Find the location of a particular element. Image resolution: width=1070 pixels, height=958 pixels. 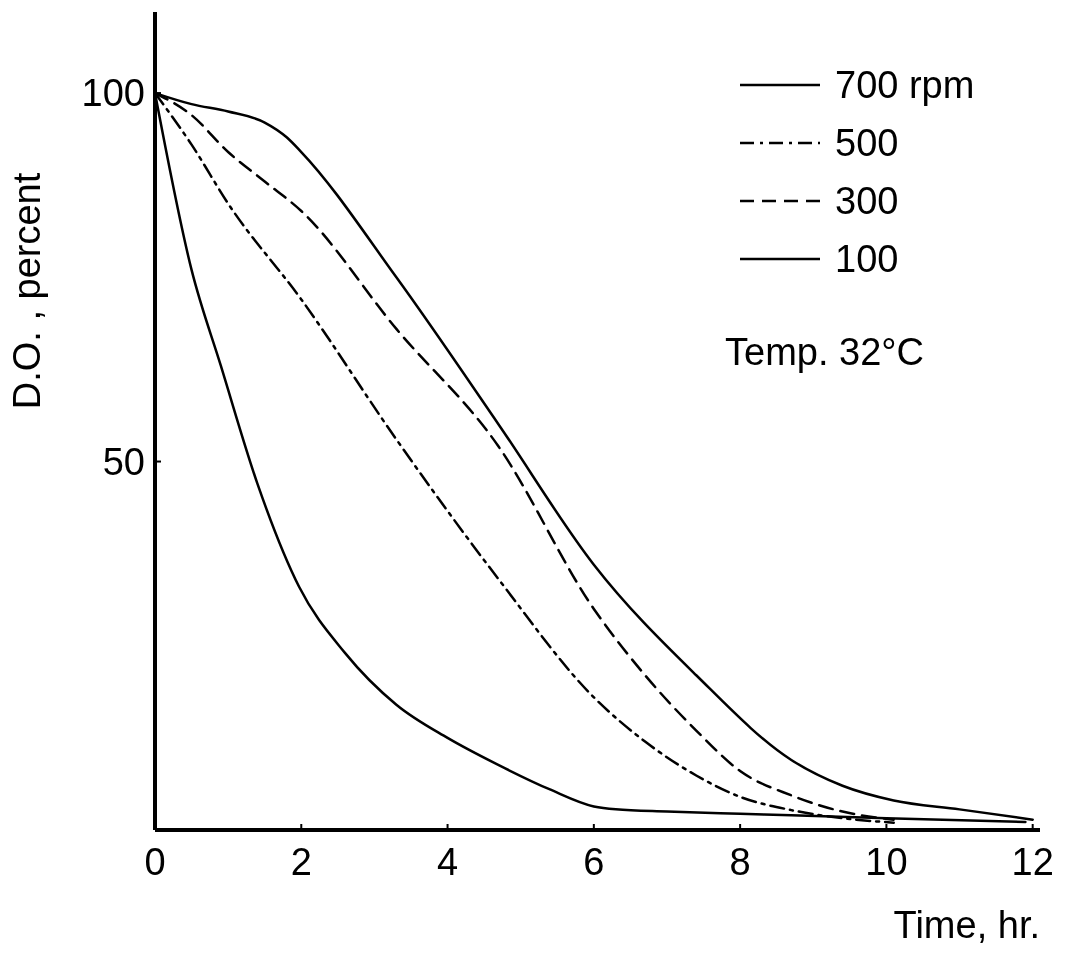

x-tick-label: 8 is located at coordinates (740, 862).